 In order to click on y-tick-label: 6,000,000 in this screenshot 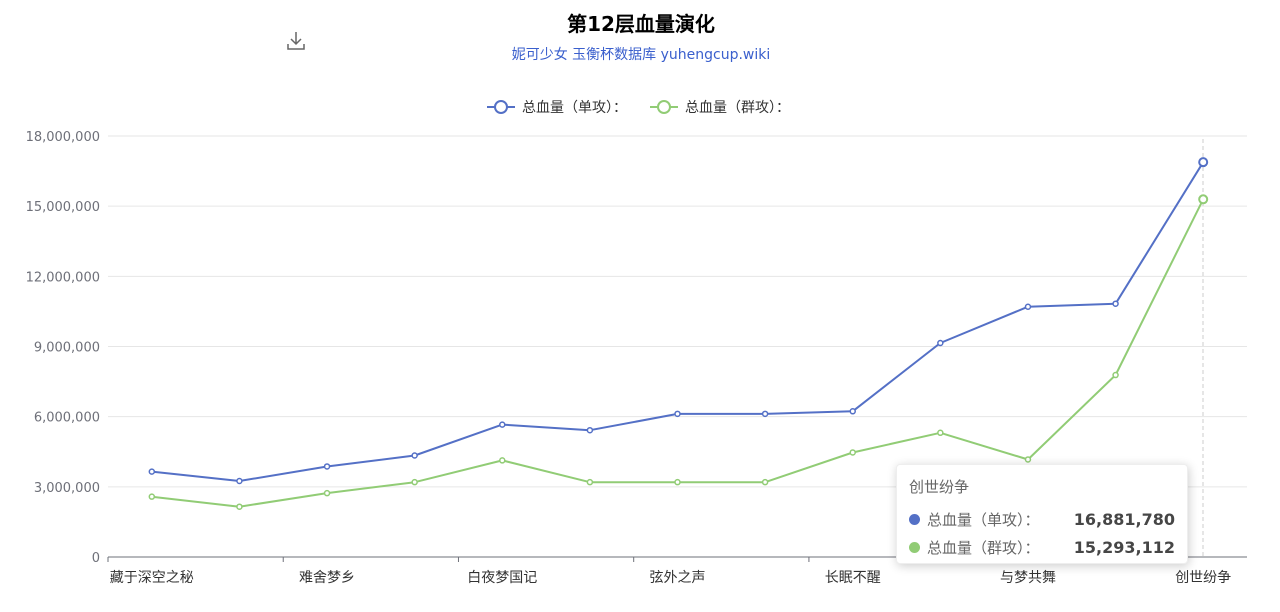, I will do `click(67, 418)`.